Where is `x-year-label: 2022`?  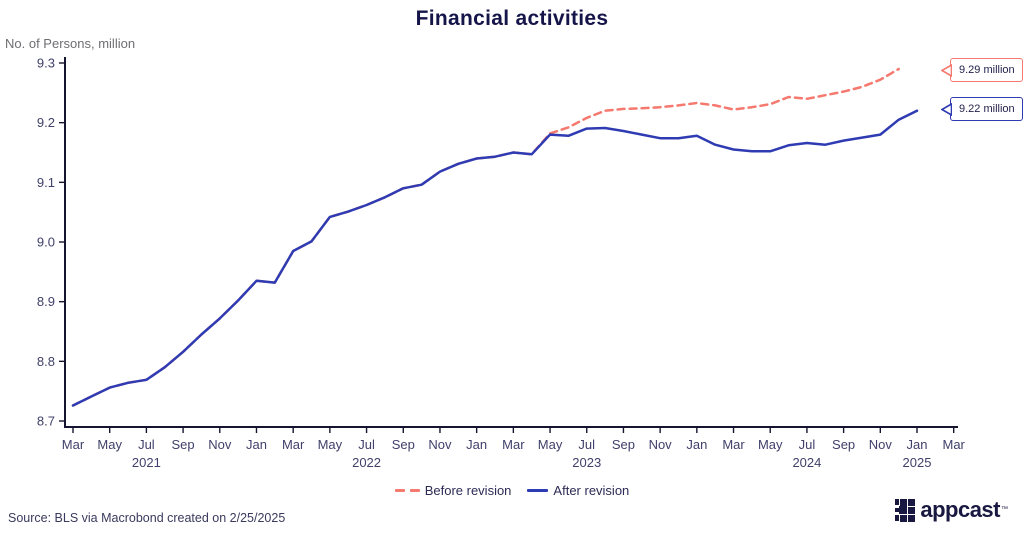 x-year-label: 2022 is located at coordinates (366, 462).